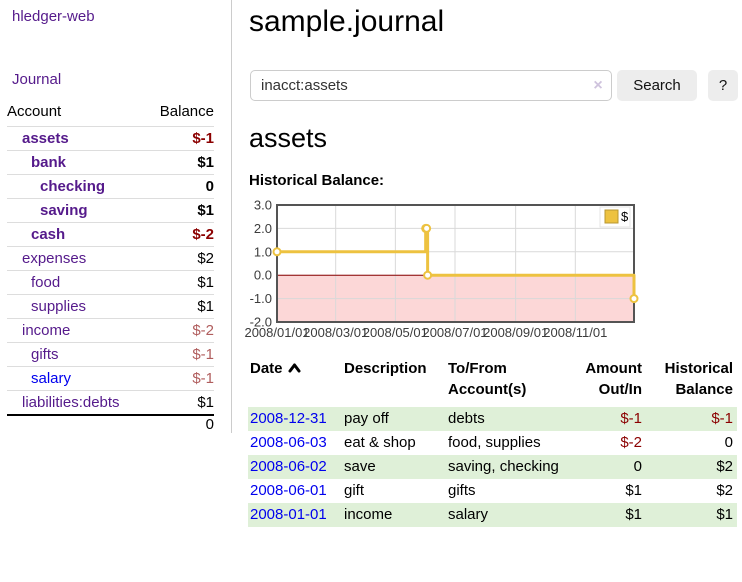 The height and width of the screenshot is (582, 742). I want to click on header-line1: Amount, so click(613, 368).